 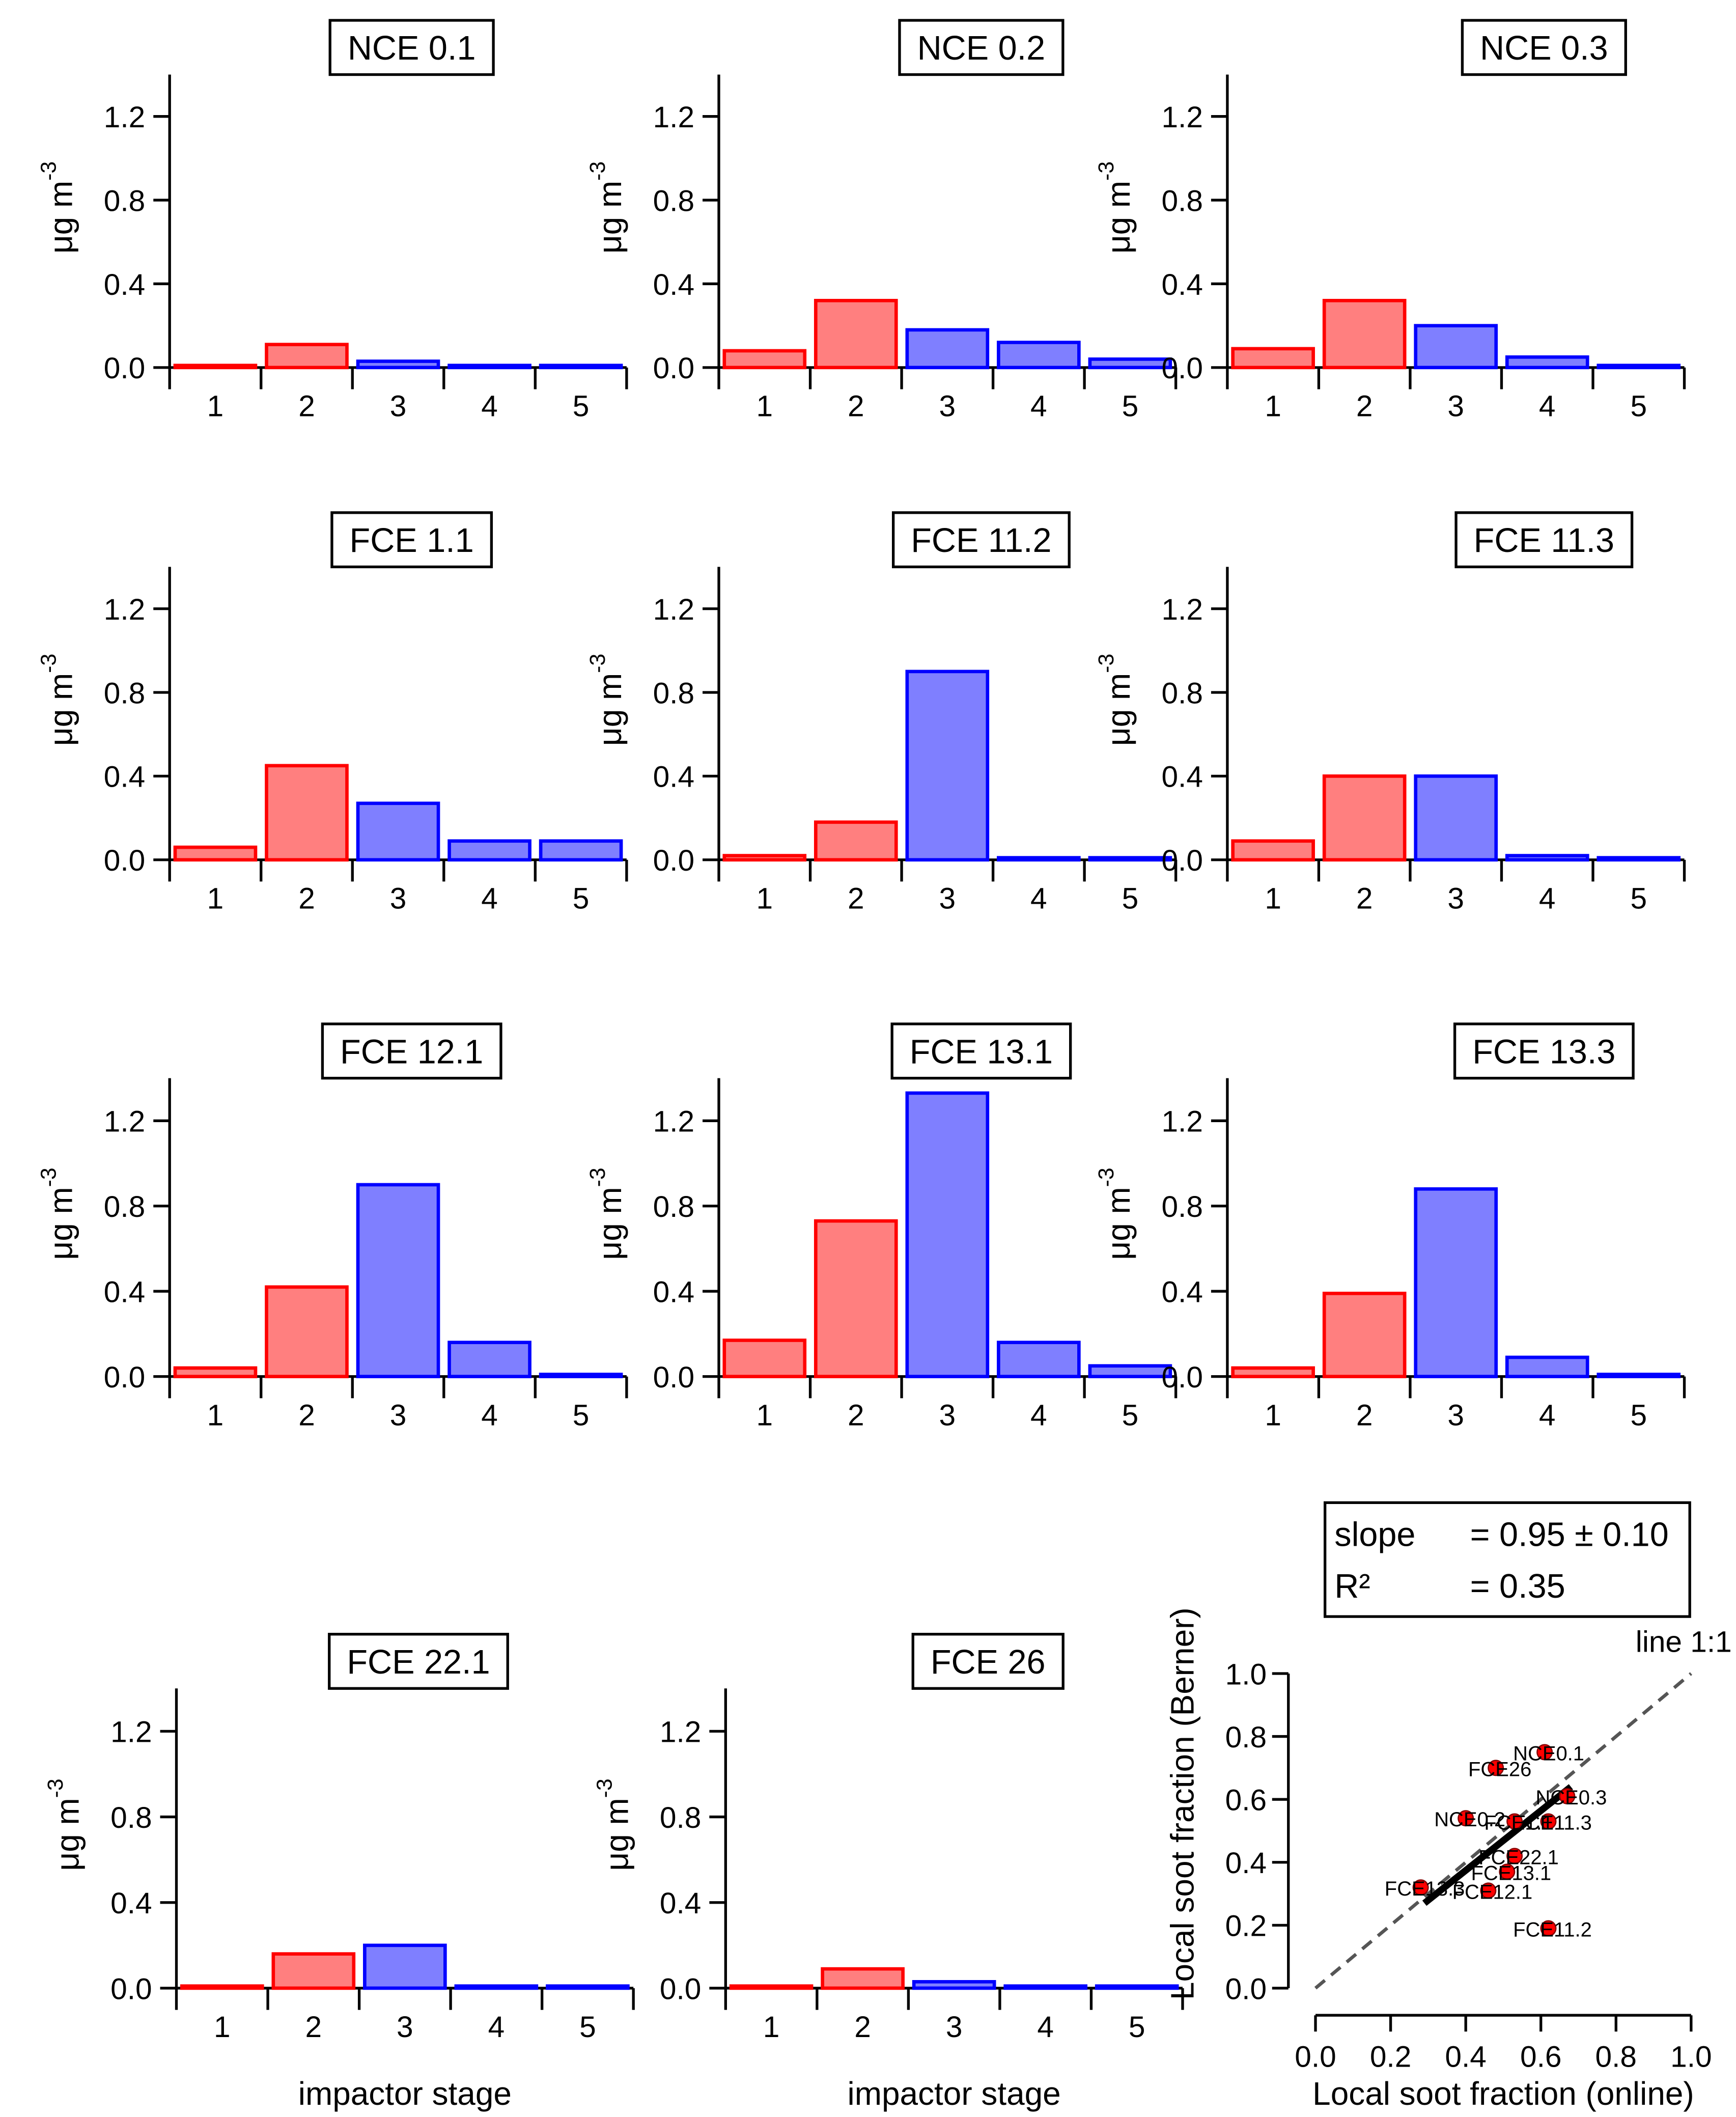 I want to click on point-label: FCE13.3, so click(x=1425, y=1889).